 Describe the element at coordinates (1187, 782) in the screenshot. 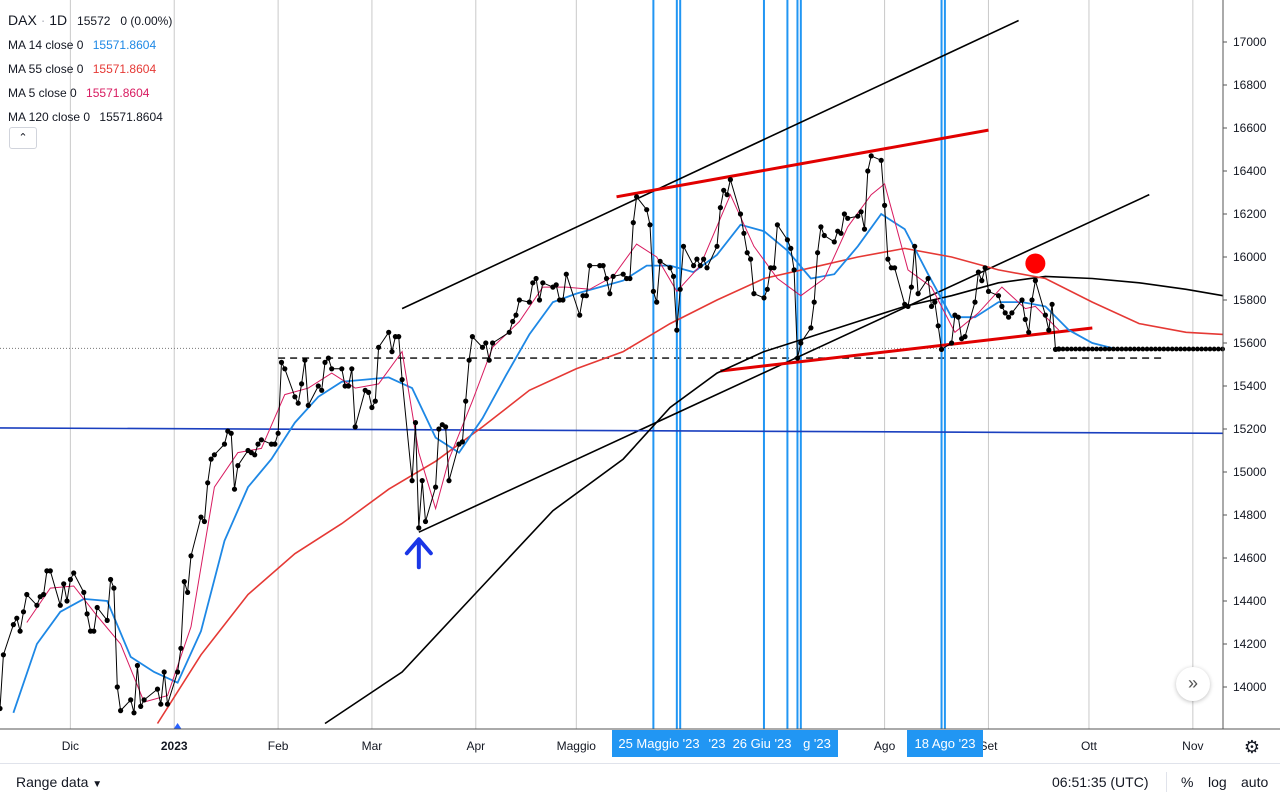

I see `percent-scale-button: %` at that location.